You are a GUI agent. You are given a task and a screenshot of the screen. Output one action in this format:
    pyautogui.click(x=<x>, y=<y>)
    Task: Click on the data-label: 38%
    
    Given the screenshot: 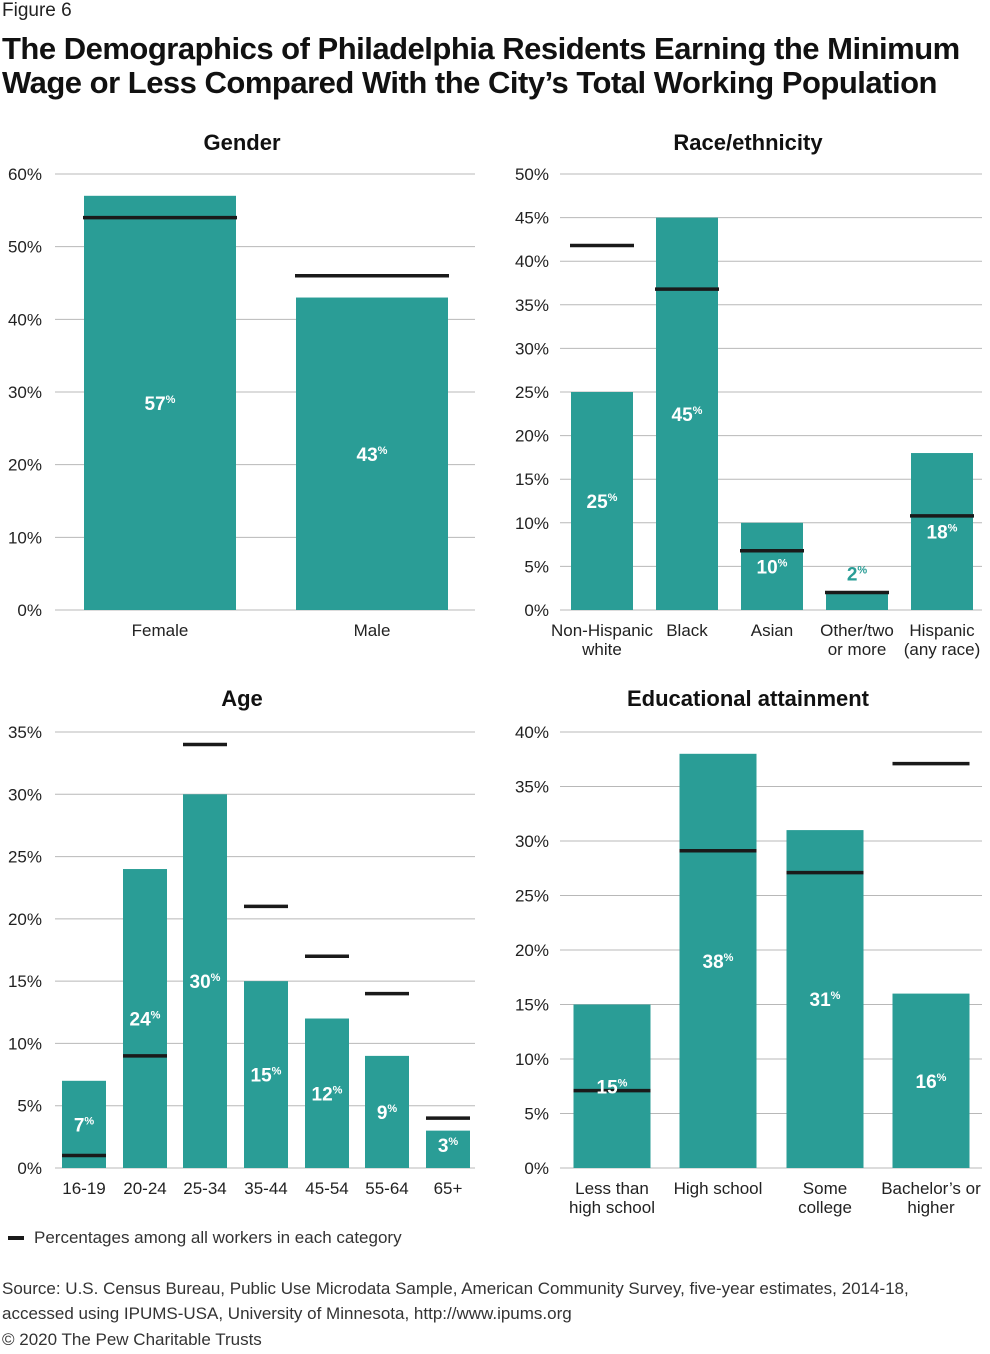 What is the action you would take?
    pyautogui.click(x=718, y=962)
    